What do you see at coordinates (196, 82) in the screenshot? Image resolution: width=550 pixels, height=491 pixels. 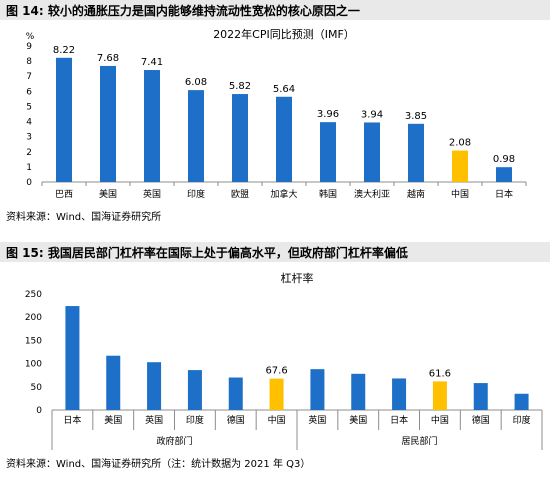 I see `data-label: 6.08` at bounding box center [196, 82].